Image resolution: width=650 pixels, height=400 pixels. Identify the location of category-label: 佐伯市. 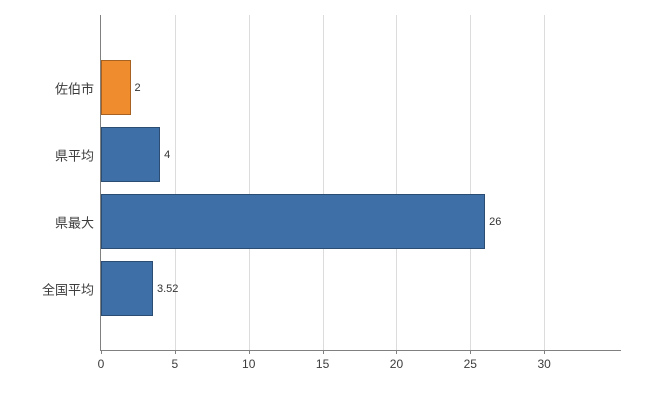
(74, 88).